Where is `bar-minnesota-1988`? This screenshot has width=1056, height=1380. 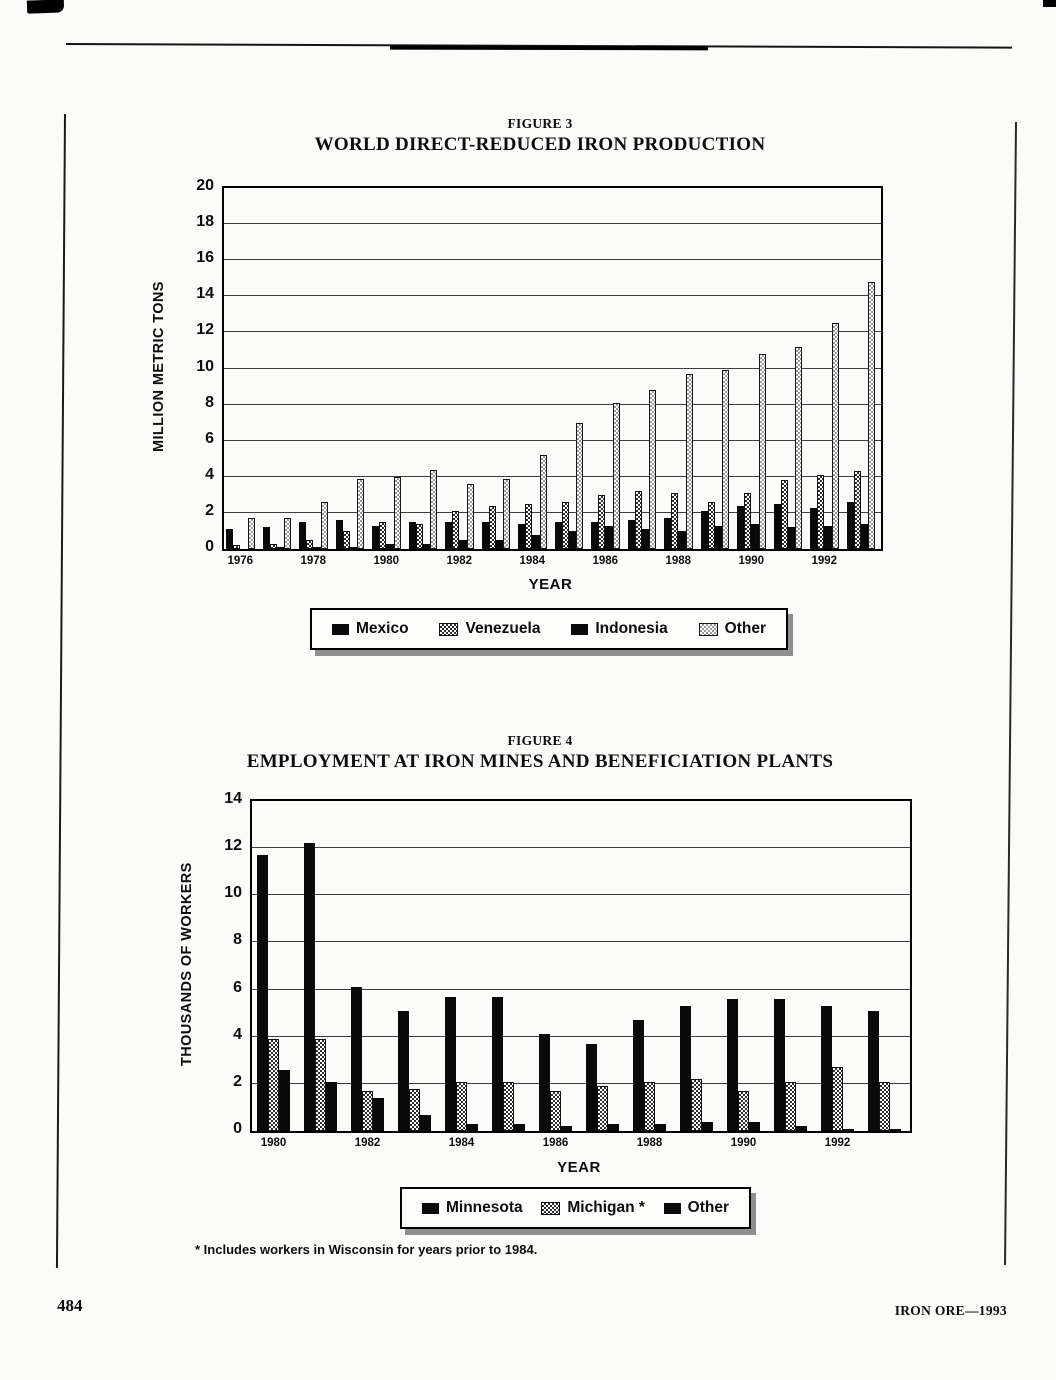
bar-minnesota-1988 is located at coordinates (639, 1075).